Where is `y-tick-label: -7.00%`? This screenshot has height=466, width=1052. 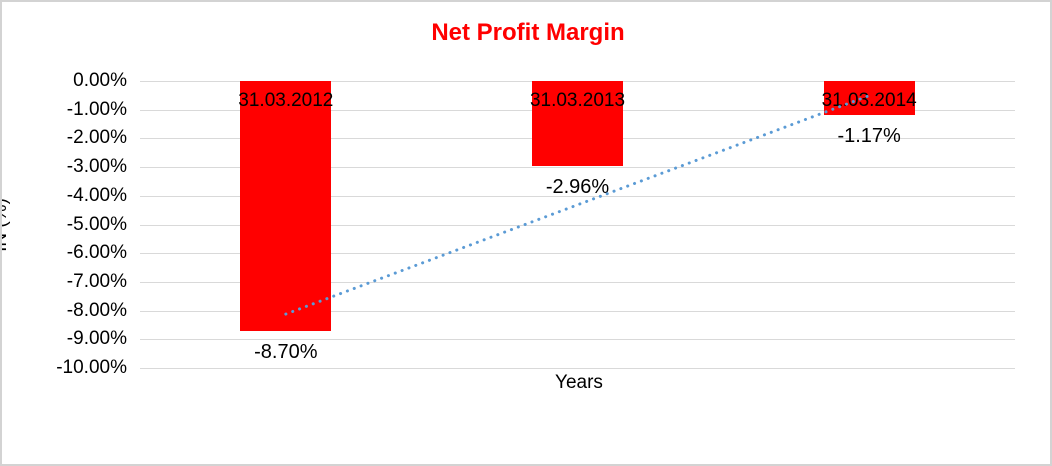 y-tick-label: -7.00% is located at coordinates (96, 281).